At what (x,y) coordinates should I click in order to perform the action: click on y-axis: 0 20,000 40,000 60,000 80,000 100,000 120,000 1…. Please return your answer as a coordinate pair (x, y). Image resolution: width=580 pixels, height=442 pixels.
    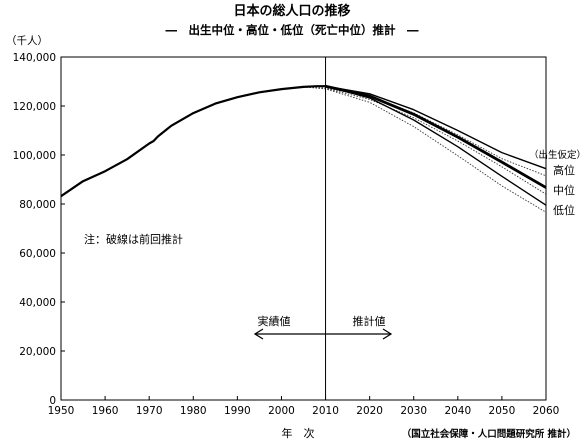
    Looking at the image, I should click on (39, 229).